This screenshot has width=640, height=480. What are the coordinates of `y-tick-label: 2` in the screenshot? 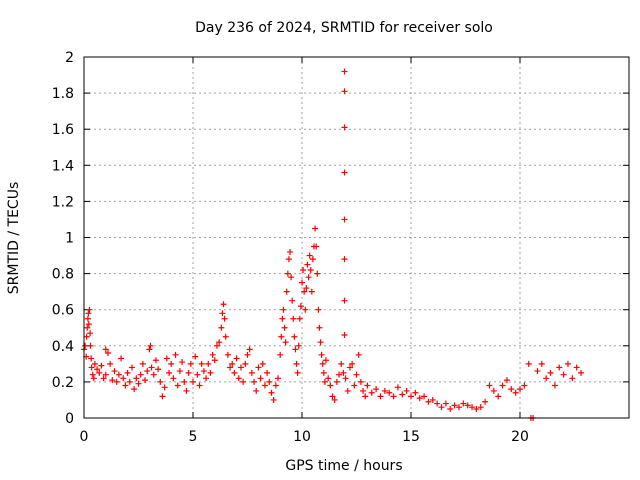 It's located at (69, 58).